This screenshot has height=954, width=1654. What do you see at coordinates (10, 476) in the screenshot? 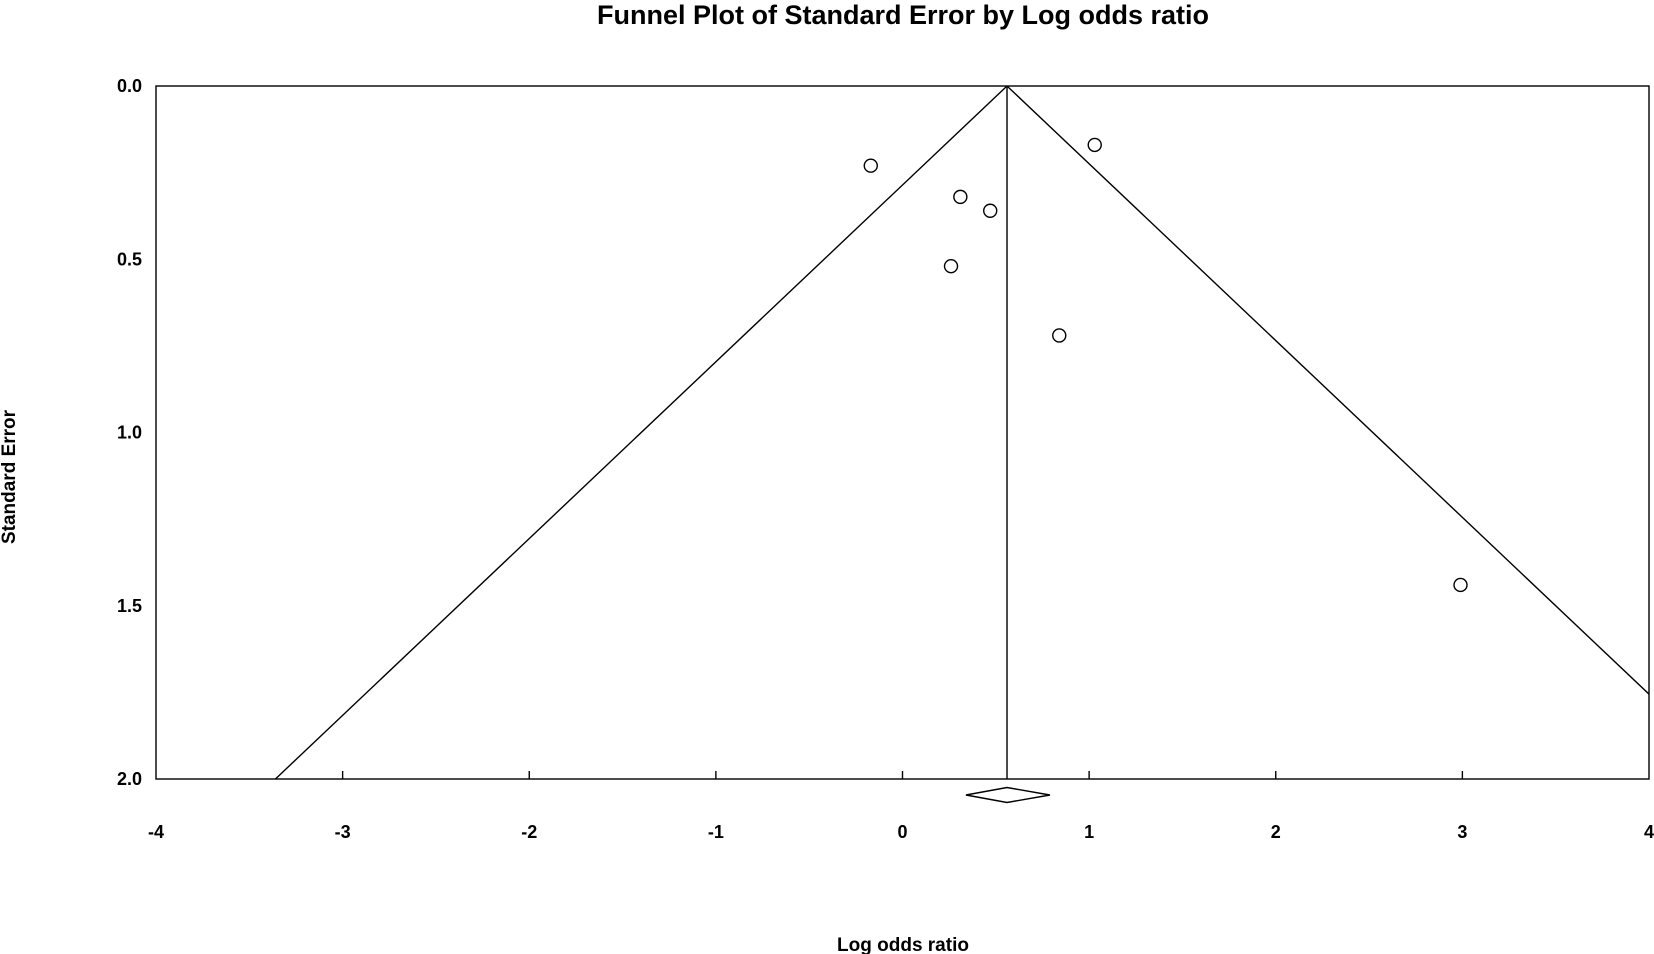
I see `y-axis-title: Standard Error` at bounding box center [10, 476].